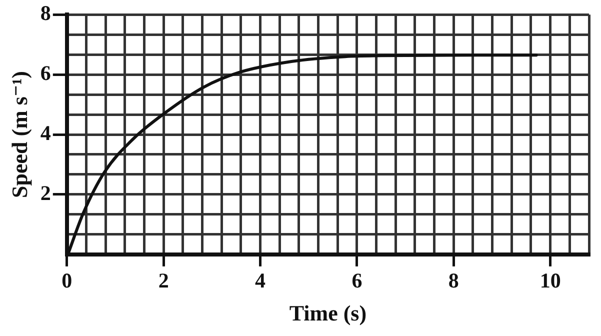 The width and height of the screenshot is (601, 336). Describe the element at coordinates (260, 280) in the screenshot. I see `x-tick-label: 4` at that location.